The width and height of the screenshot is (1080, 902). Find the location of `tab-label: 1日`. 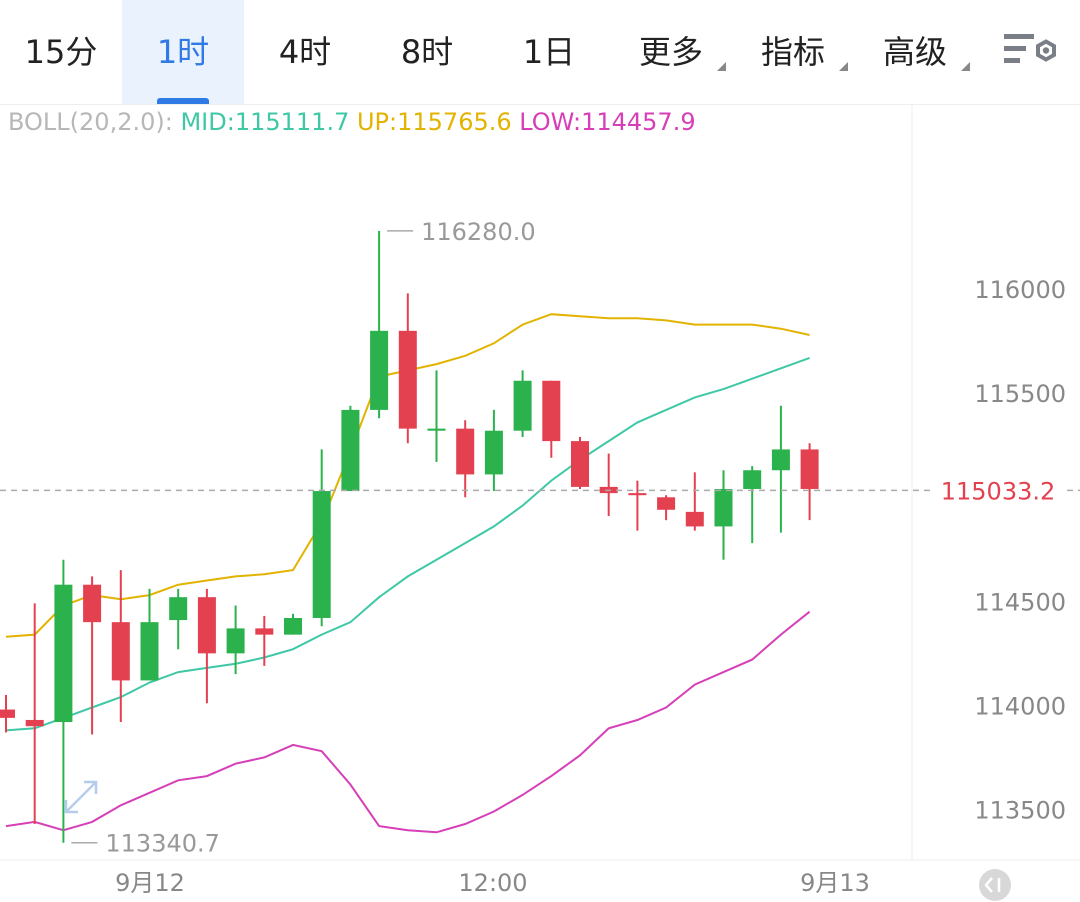

tab-label: 1日 is located at coordinates (549, 52).